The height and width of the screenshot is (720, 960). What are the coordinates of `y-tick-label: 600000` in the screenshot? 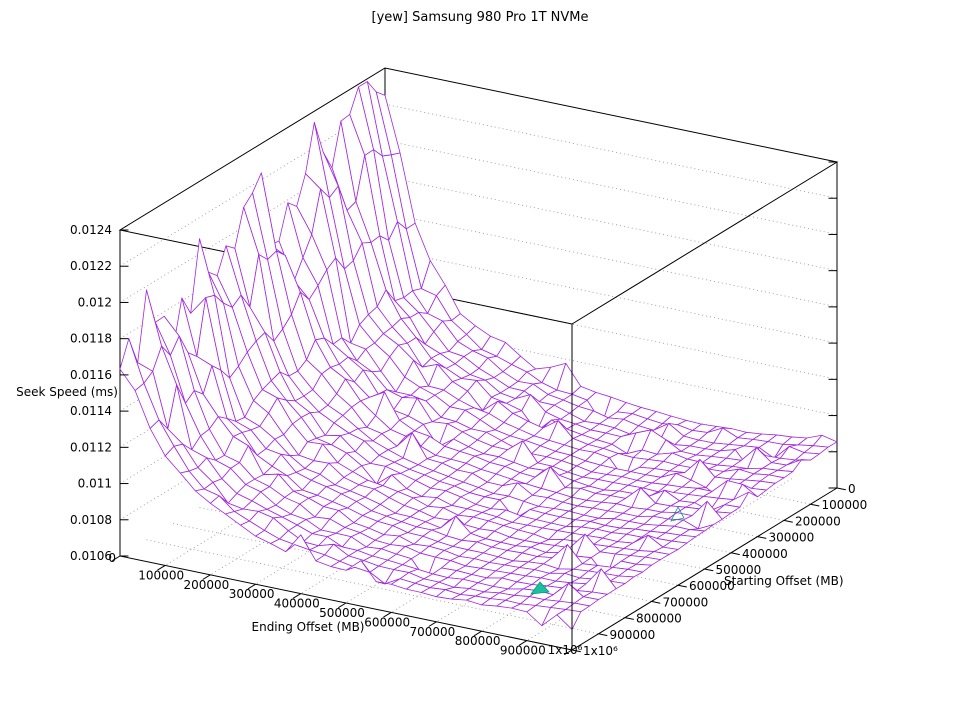 It's located at (712, 586).